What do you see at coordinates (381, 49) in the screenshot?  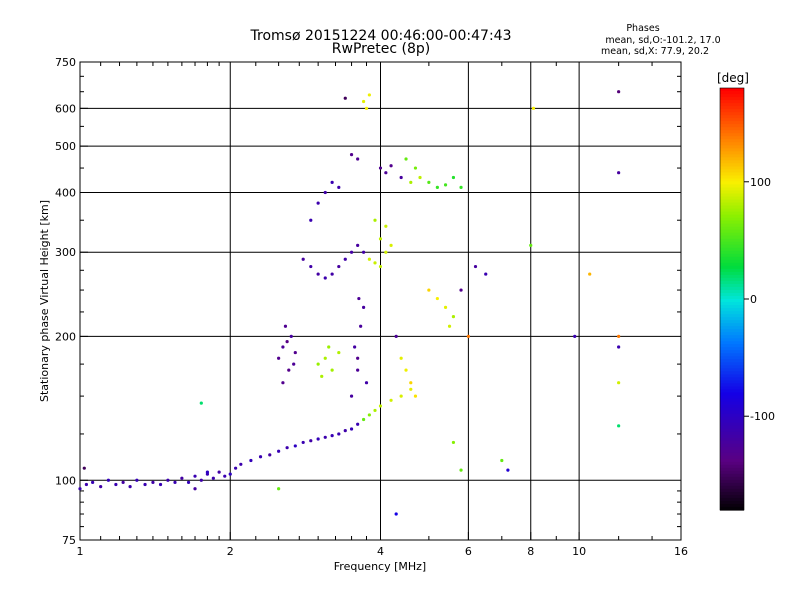 I see `chart-subtitle: RwPretec (8p)` at bounding box center [381, 49].